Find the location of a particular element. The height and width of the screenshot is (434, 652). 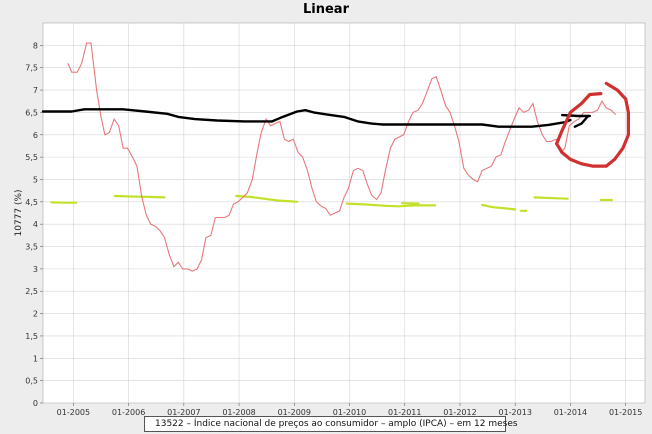

y-tick-label: 0 is located at coordinates (35, 403).